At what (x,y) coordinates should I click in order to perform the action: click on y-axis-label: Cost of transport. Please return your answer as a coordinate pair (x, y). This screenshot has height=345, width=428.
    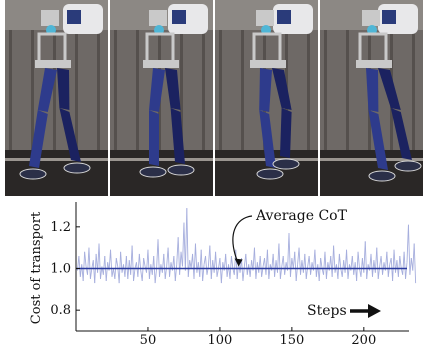
    Looking at the image, I should click on (36, 267).